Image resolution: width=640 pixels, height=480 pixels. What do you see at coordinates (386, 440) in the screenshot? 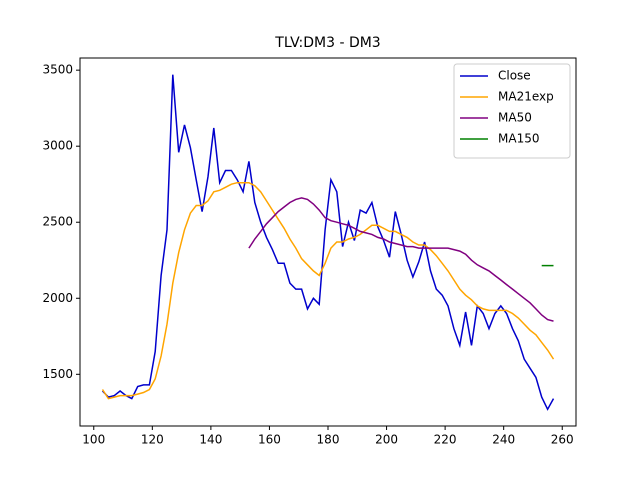
I see `x-tick-label: 200` at bounding box center [386, 440].